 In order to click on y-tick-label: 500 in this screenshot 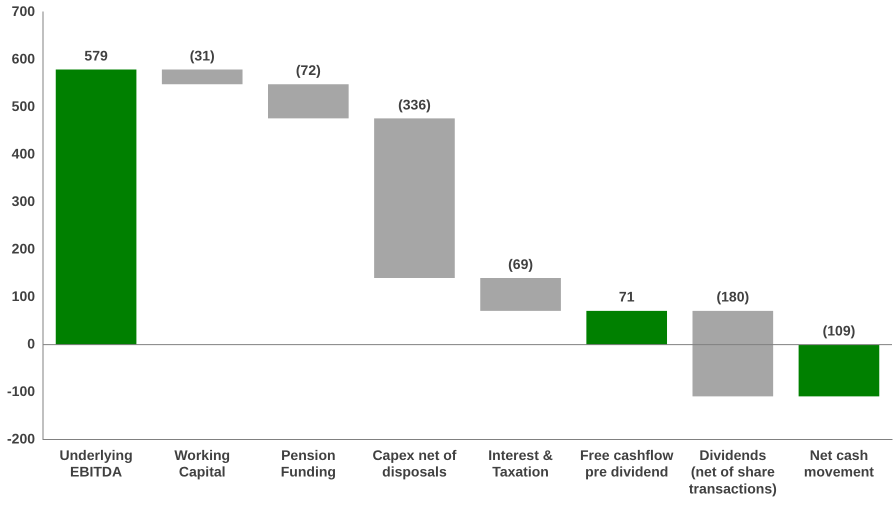, I will do `click(24, 106)`.